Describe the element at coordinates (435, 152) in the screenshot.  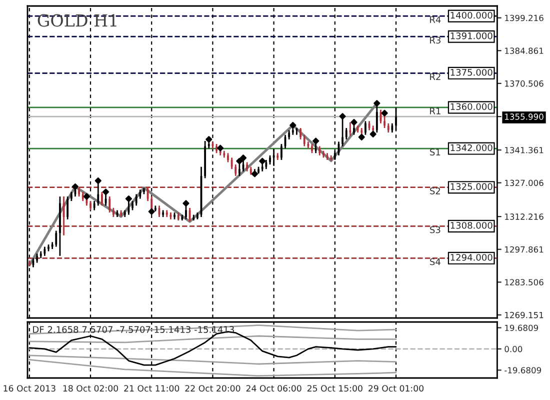
I see `ref-line-label: S1` at that location.